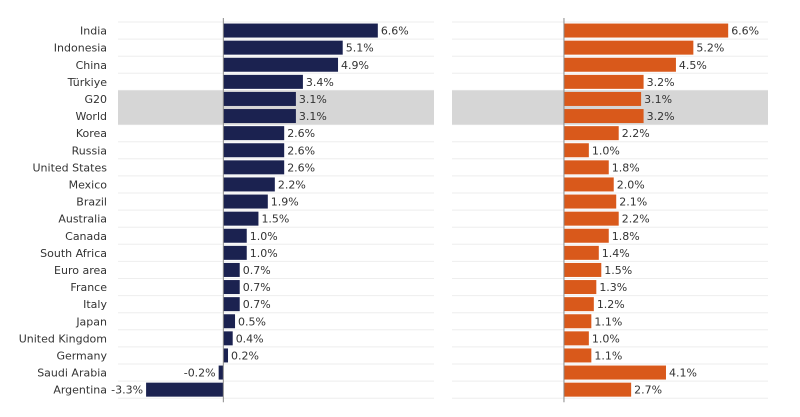 The width and height of the screenshot is (800, 417). What do you see at coordinates (257, 270) in the screenshot?
I see `data-label-left-euro-area: 0.7%` at bounding box center [257, 270].